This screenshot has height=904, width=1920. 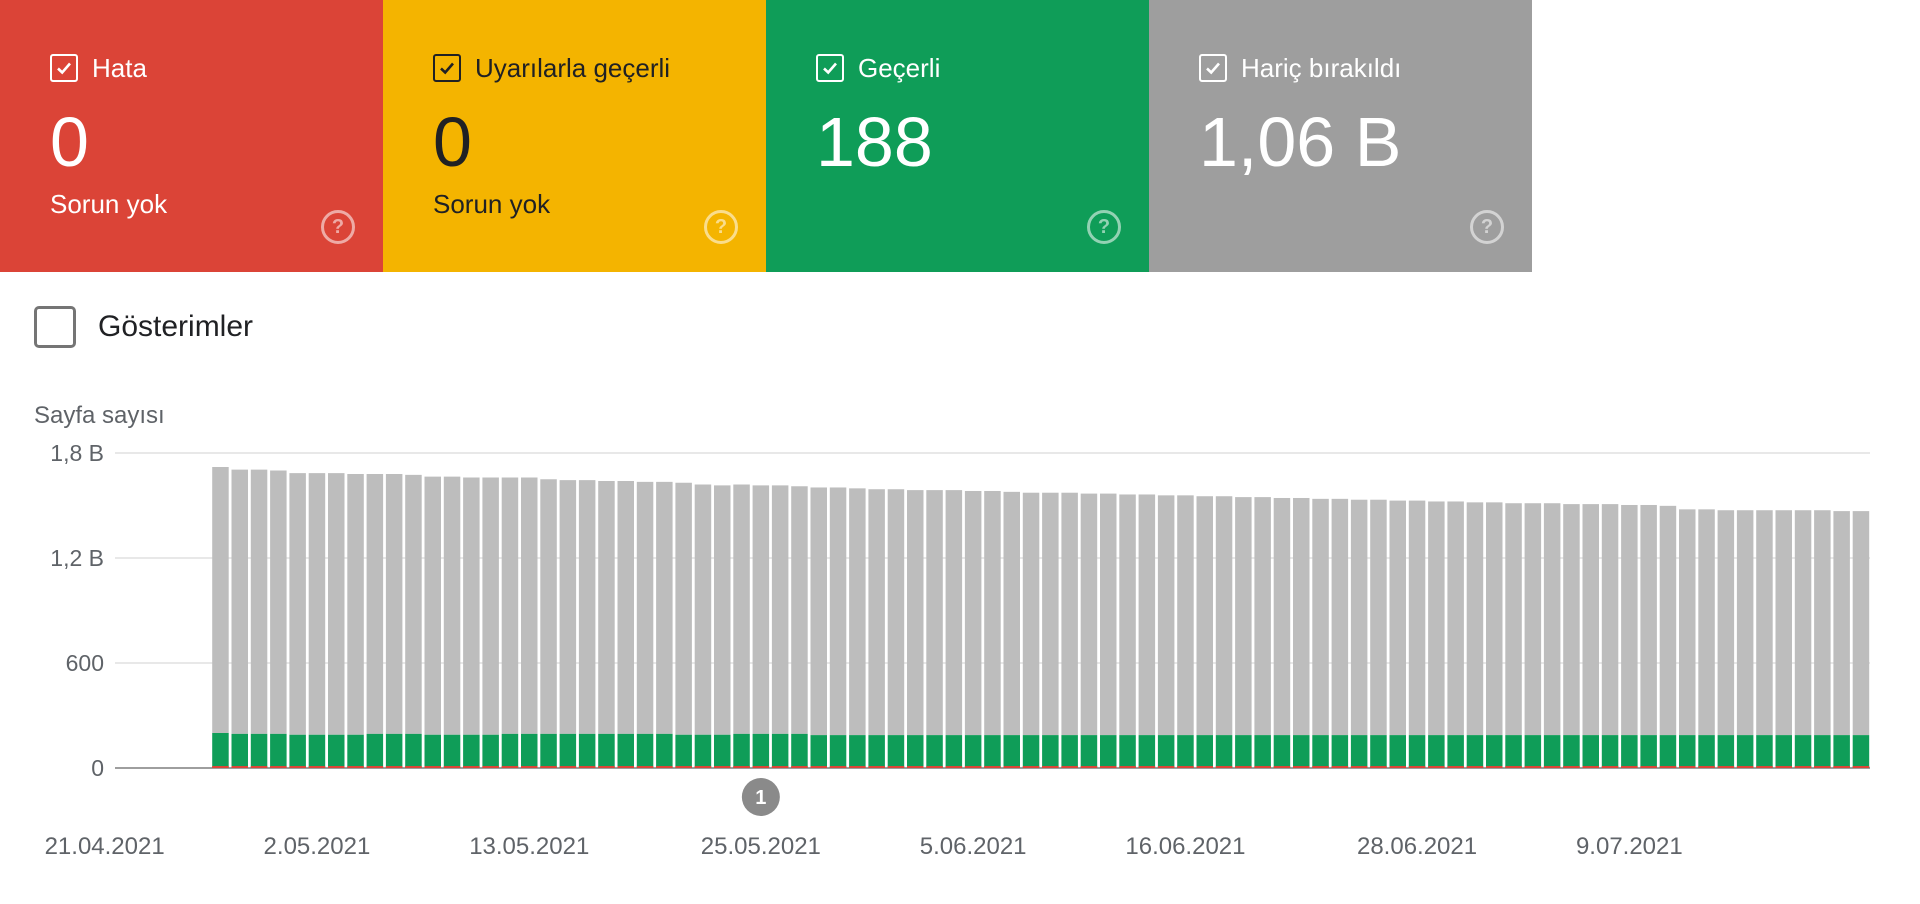 What do you see at coordinates (64, 68) in the screenshot?
I see `error-checkbox` at bounding box center [64, 68].